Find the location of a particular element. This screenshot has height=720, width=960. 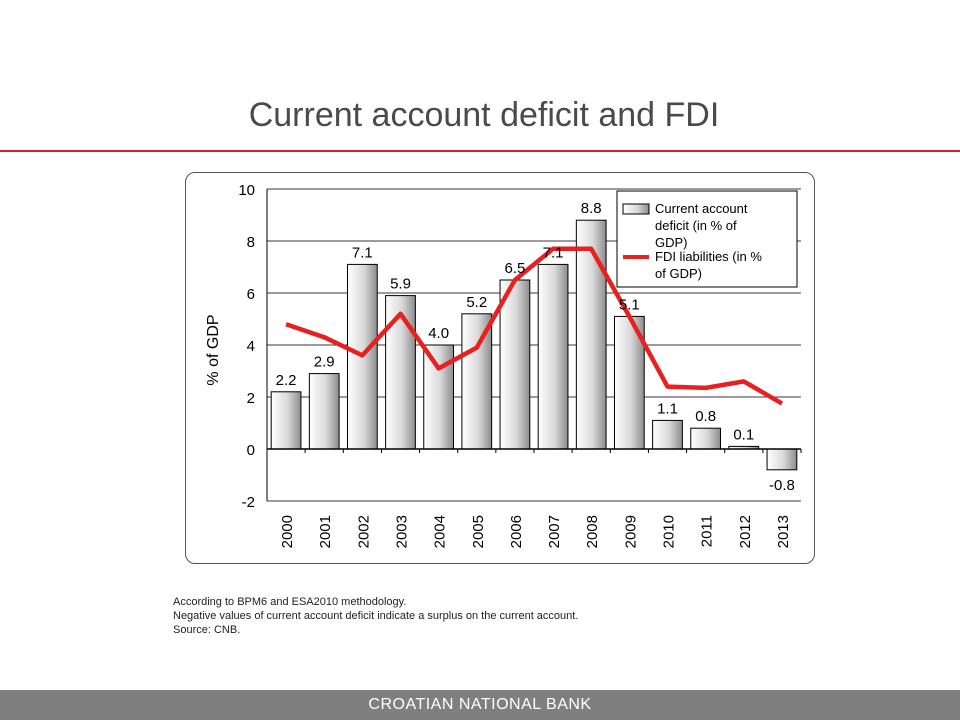

bar-data-label: 0.1 is located at coordinates (743, 434).